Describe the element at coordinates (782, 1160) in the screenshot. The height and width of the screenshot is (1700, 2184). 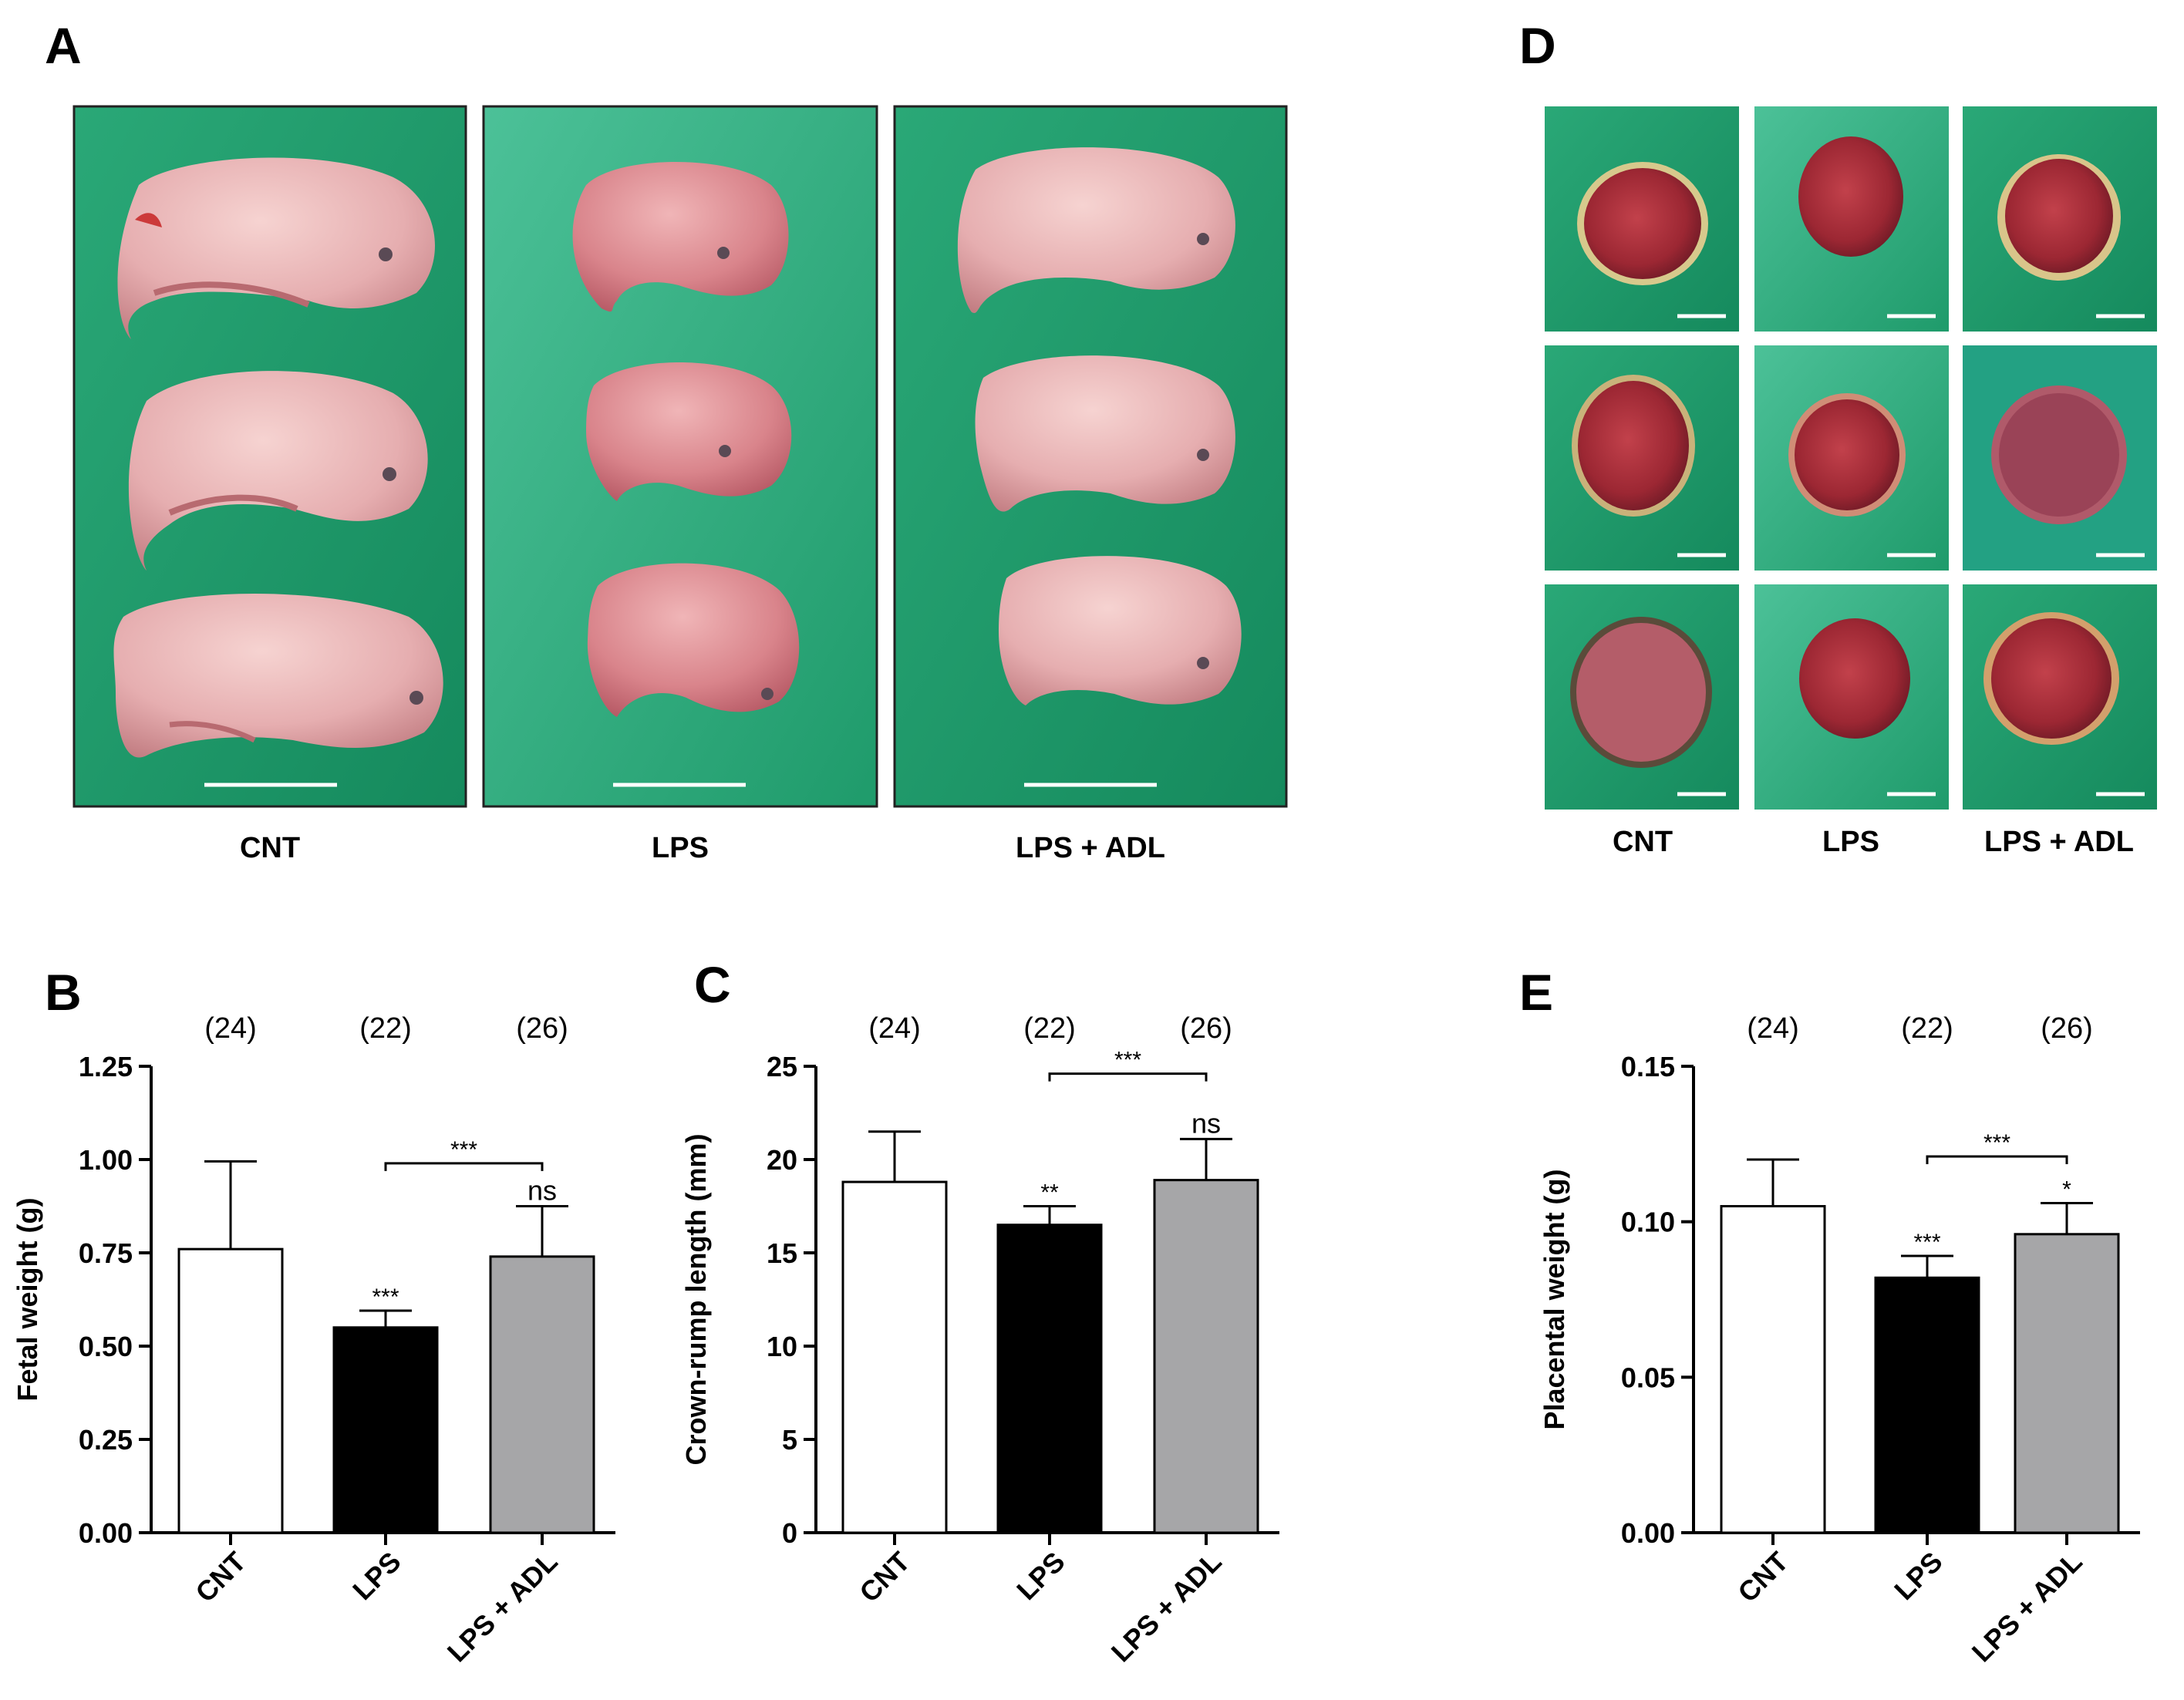
I see `y-tick-label: 20` at that location.